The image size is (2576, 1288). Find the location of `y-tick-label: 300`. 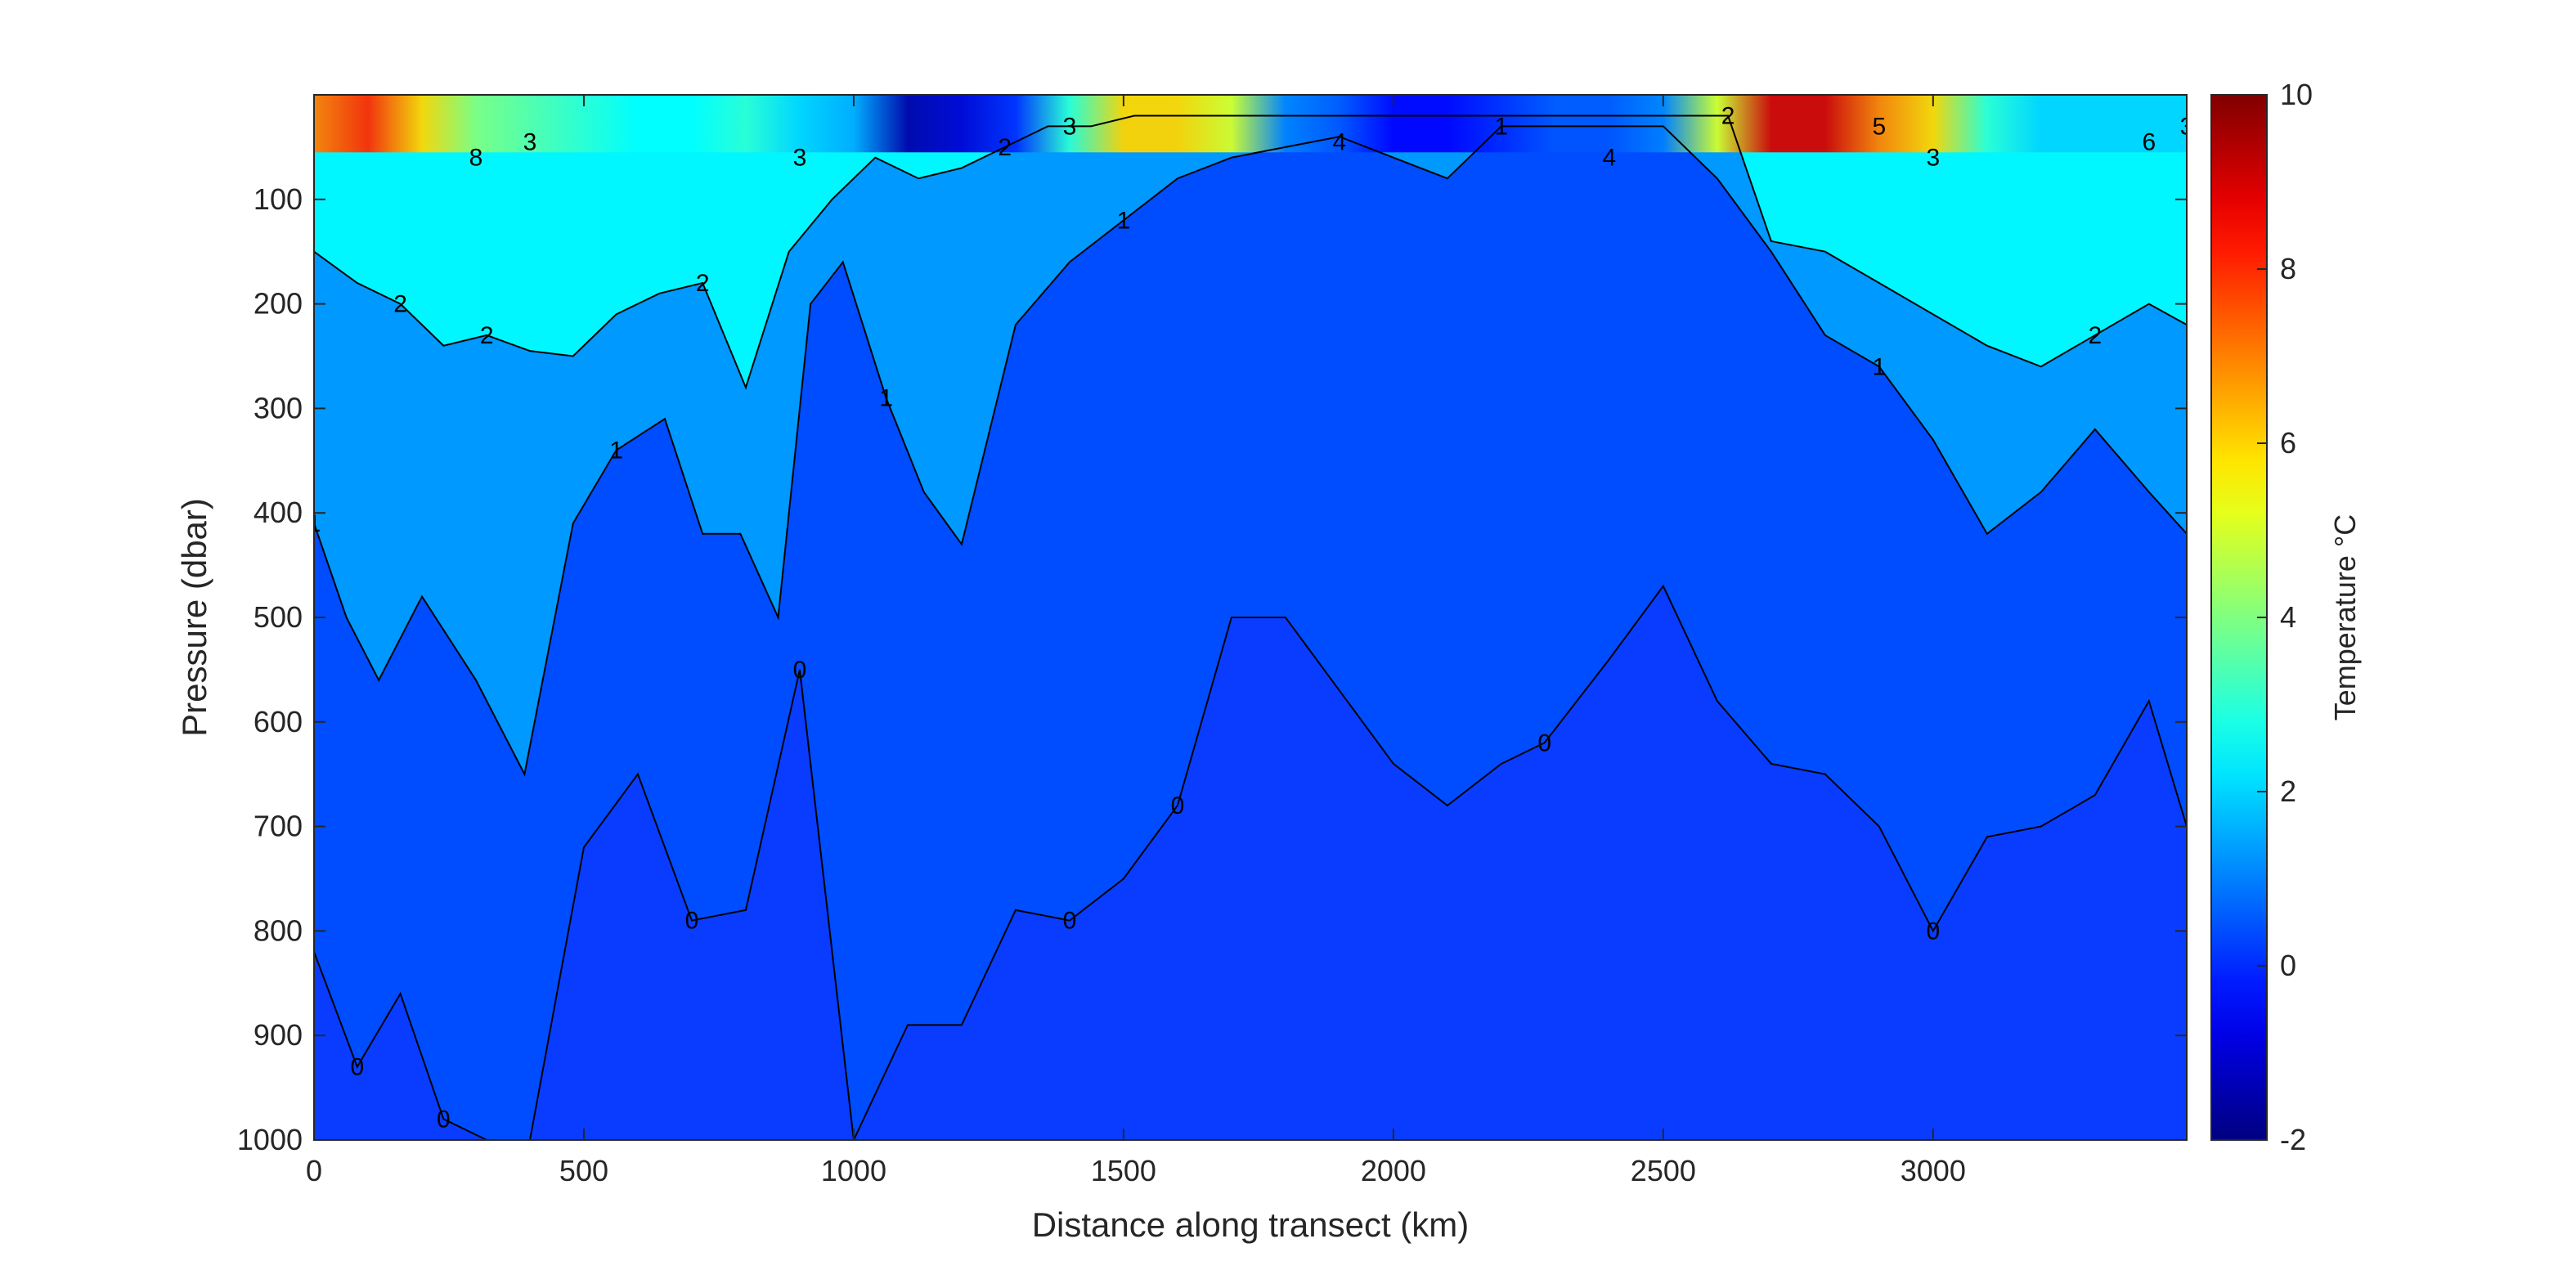

y-tick-label: 300 is located at coordinates (278, 408).